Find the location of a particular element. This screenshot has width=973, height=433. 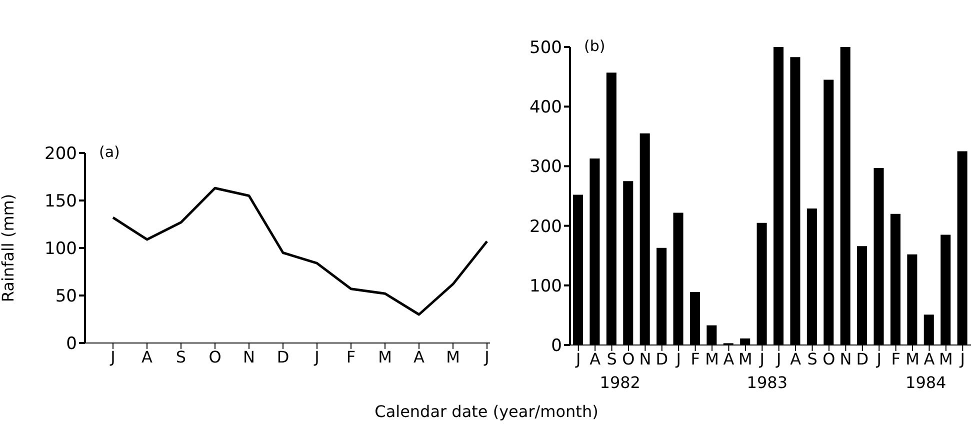

text: 1983 is located at coordinates (767, 382).